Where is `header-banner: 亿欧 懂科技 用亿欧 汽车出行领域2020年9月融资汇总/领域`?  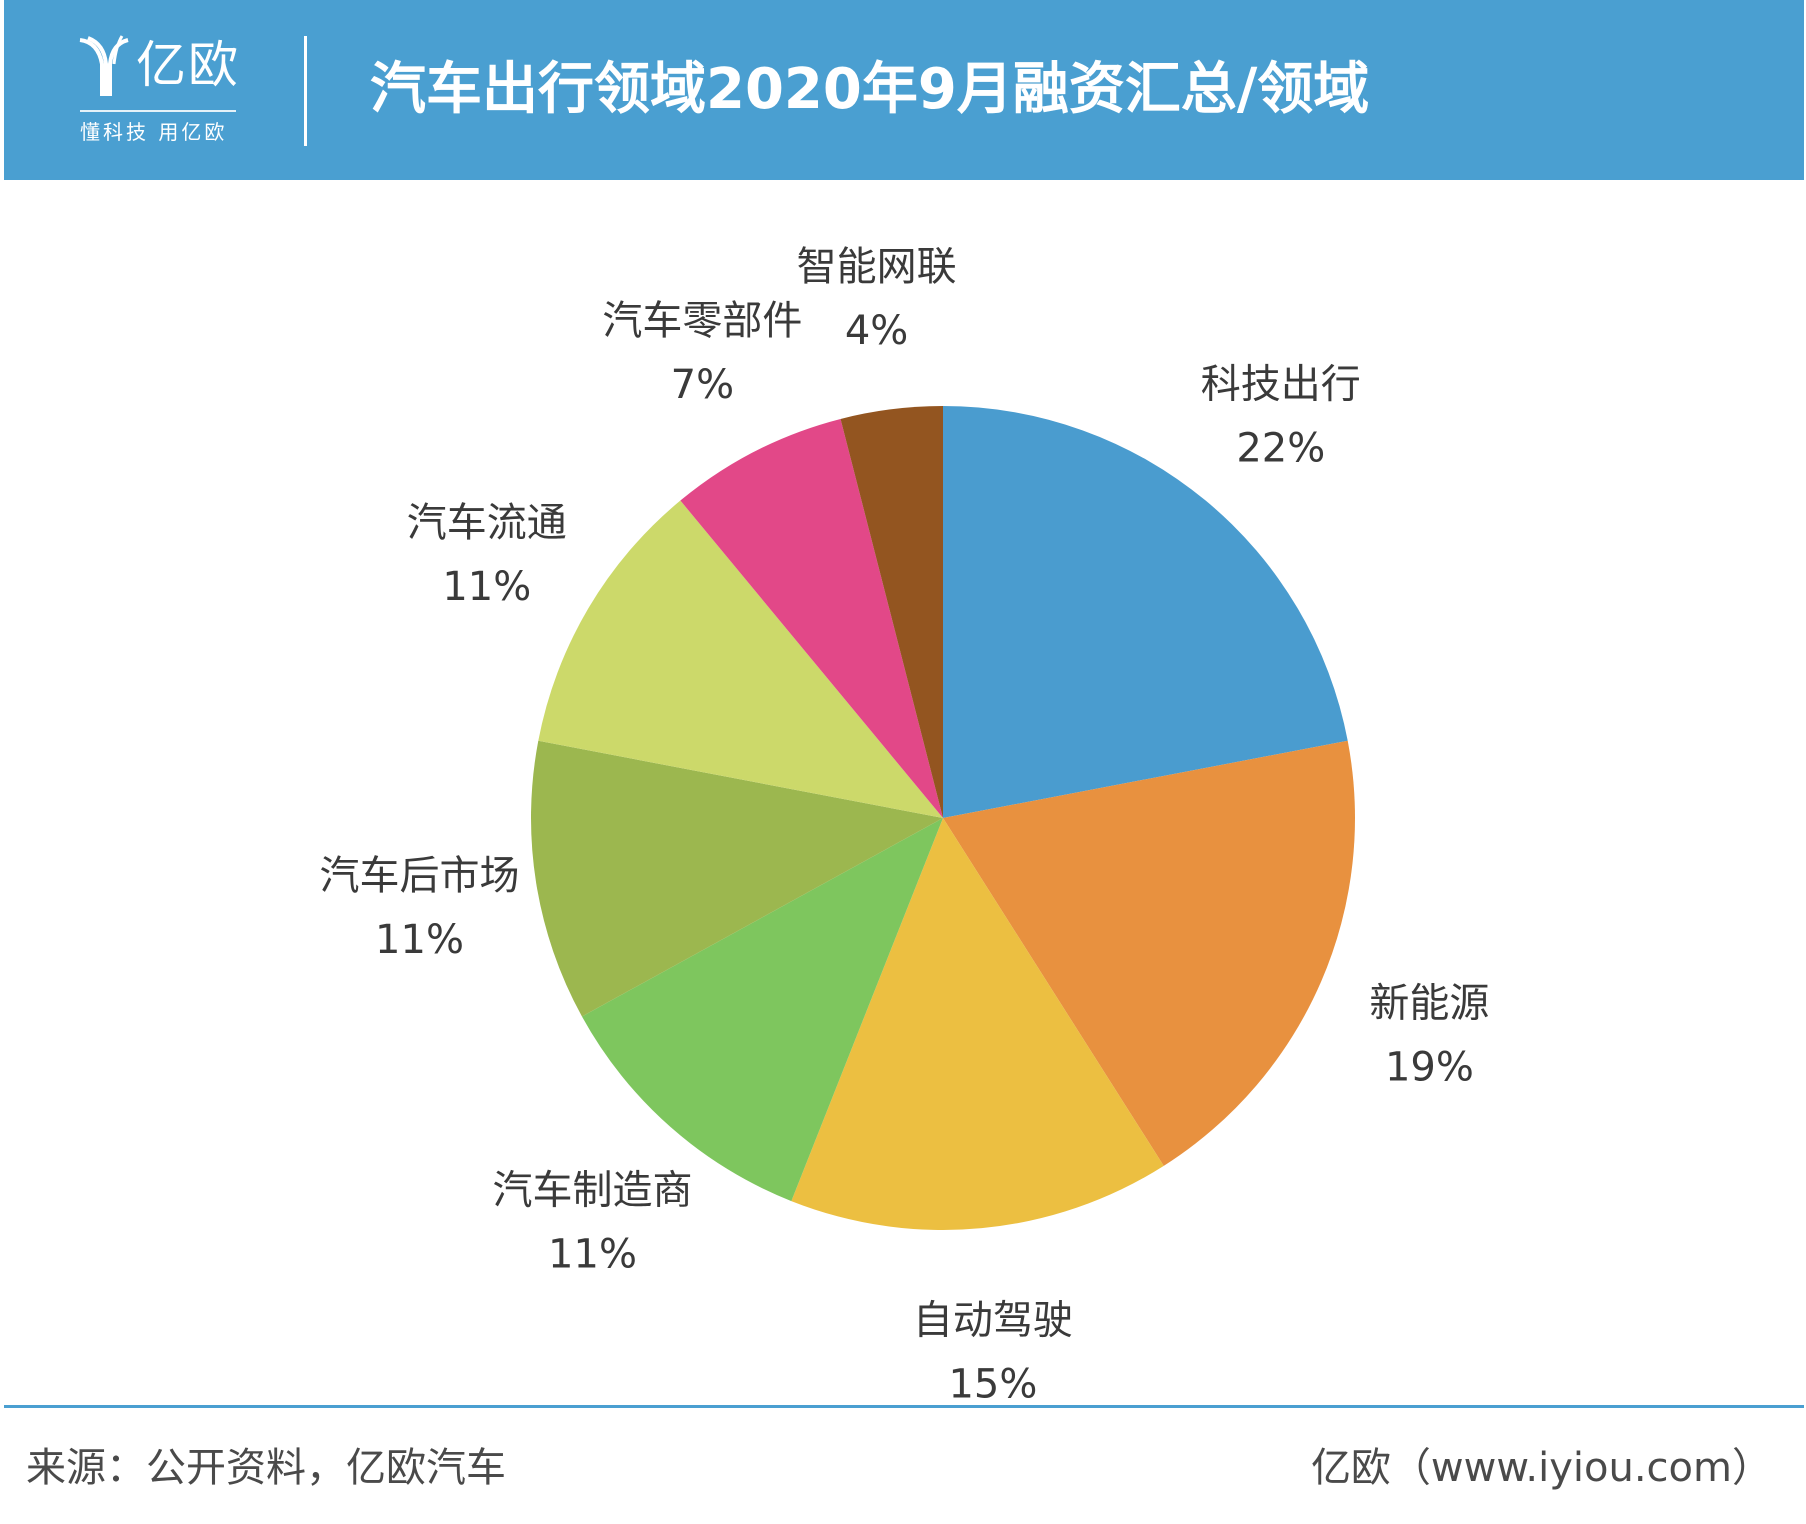 header-banner: 亿欧 懂科技 用亿欧 汽车出行领域2020年9月融资汇总/领域 is located at coordinates (904, 90).